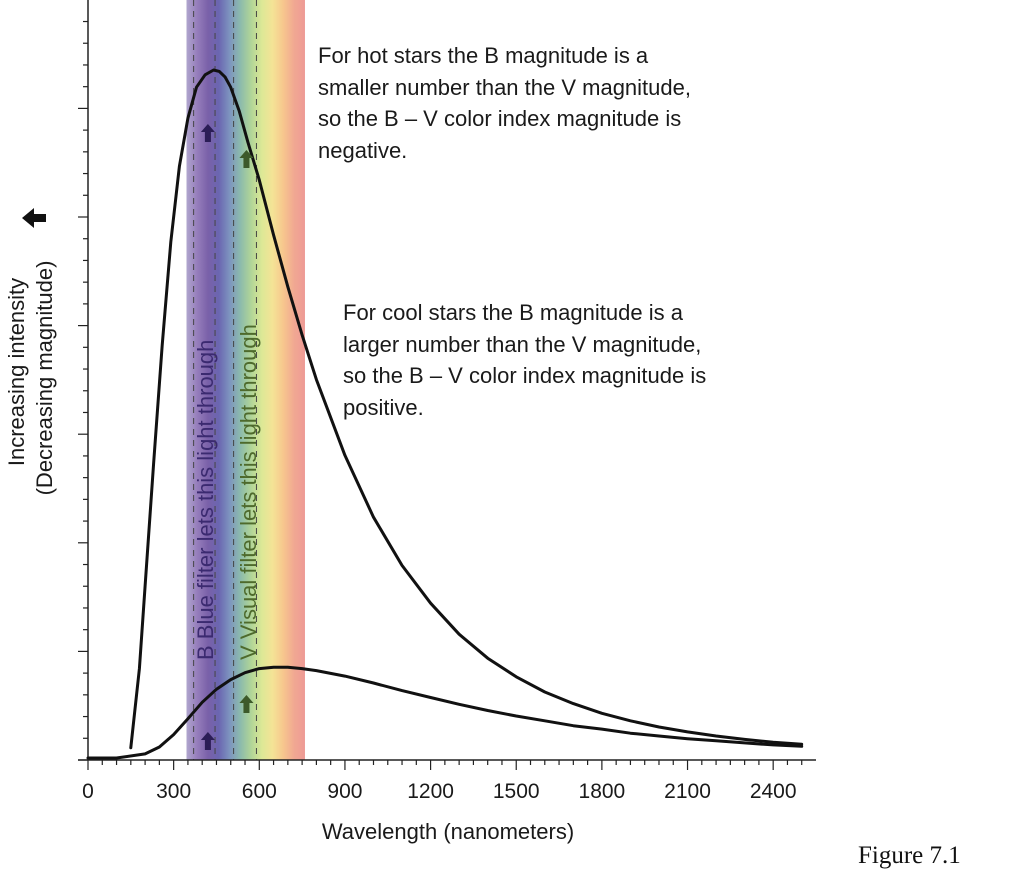 This screenshot has width=1017, height=873. Describe the element at coordinates (448, 831) in the screenshot. I see `x-axis-title: Wavelength (nanometers)` at that location.